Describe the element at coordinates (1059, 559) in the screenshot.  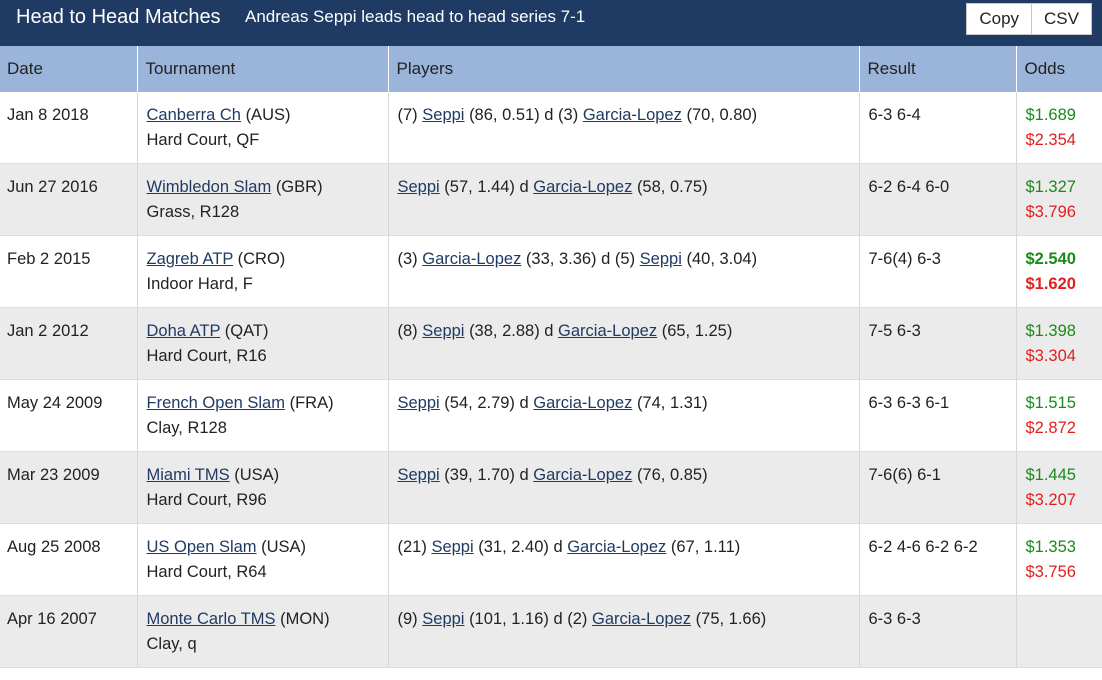
I see `odds-cell: $1.353 $3.756` at that location.